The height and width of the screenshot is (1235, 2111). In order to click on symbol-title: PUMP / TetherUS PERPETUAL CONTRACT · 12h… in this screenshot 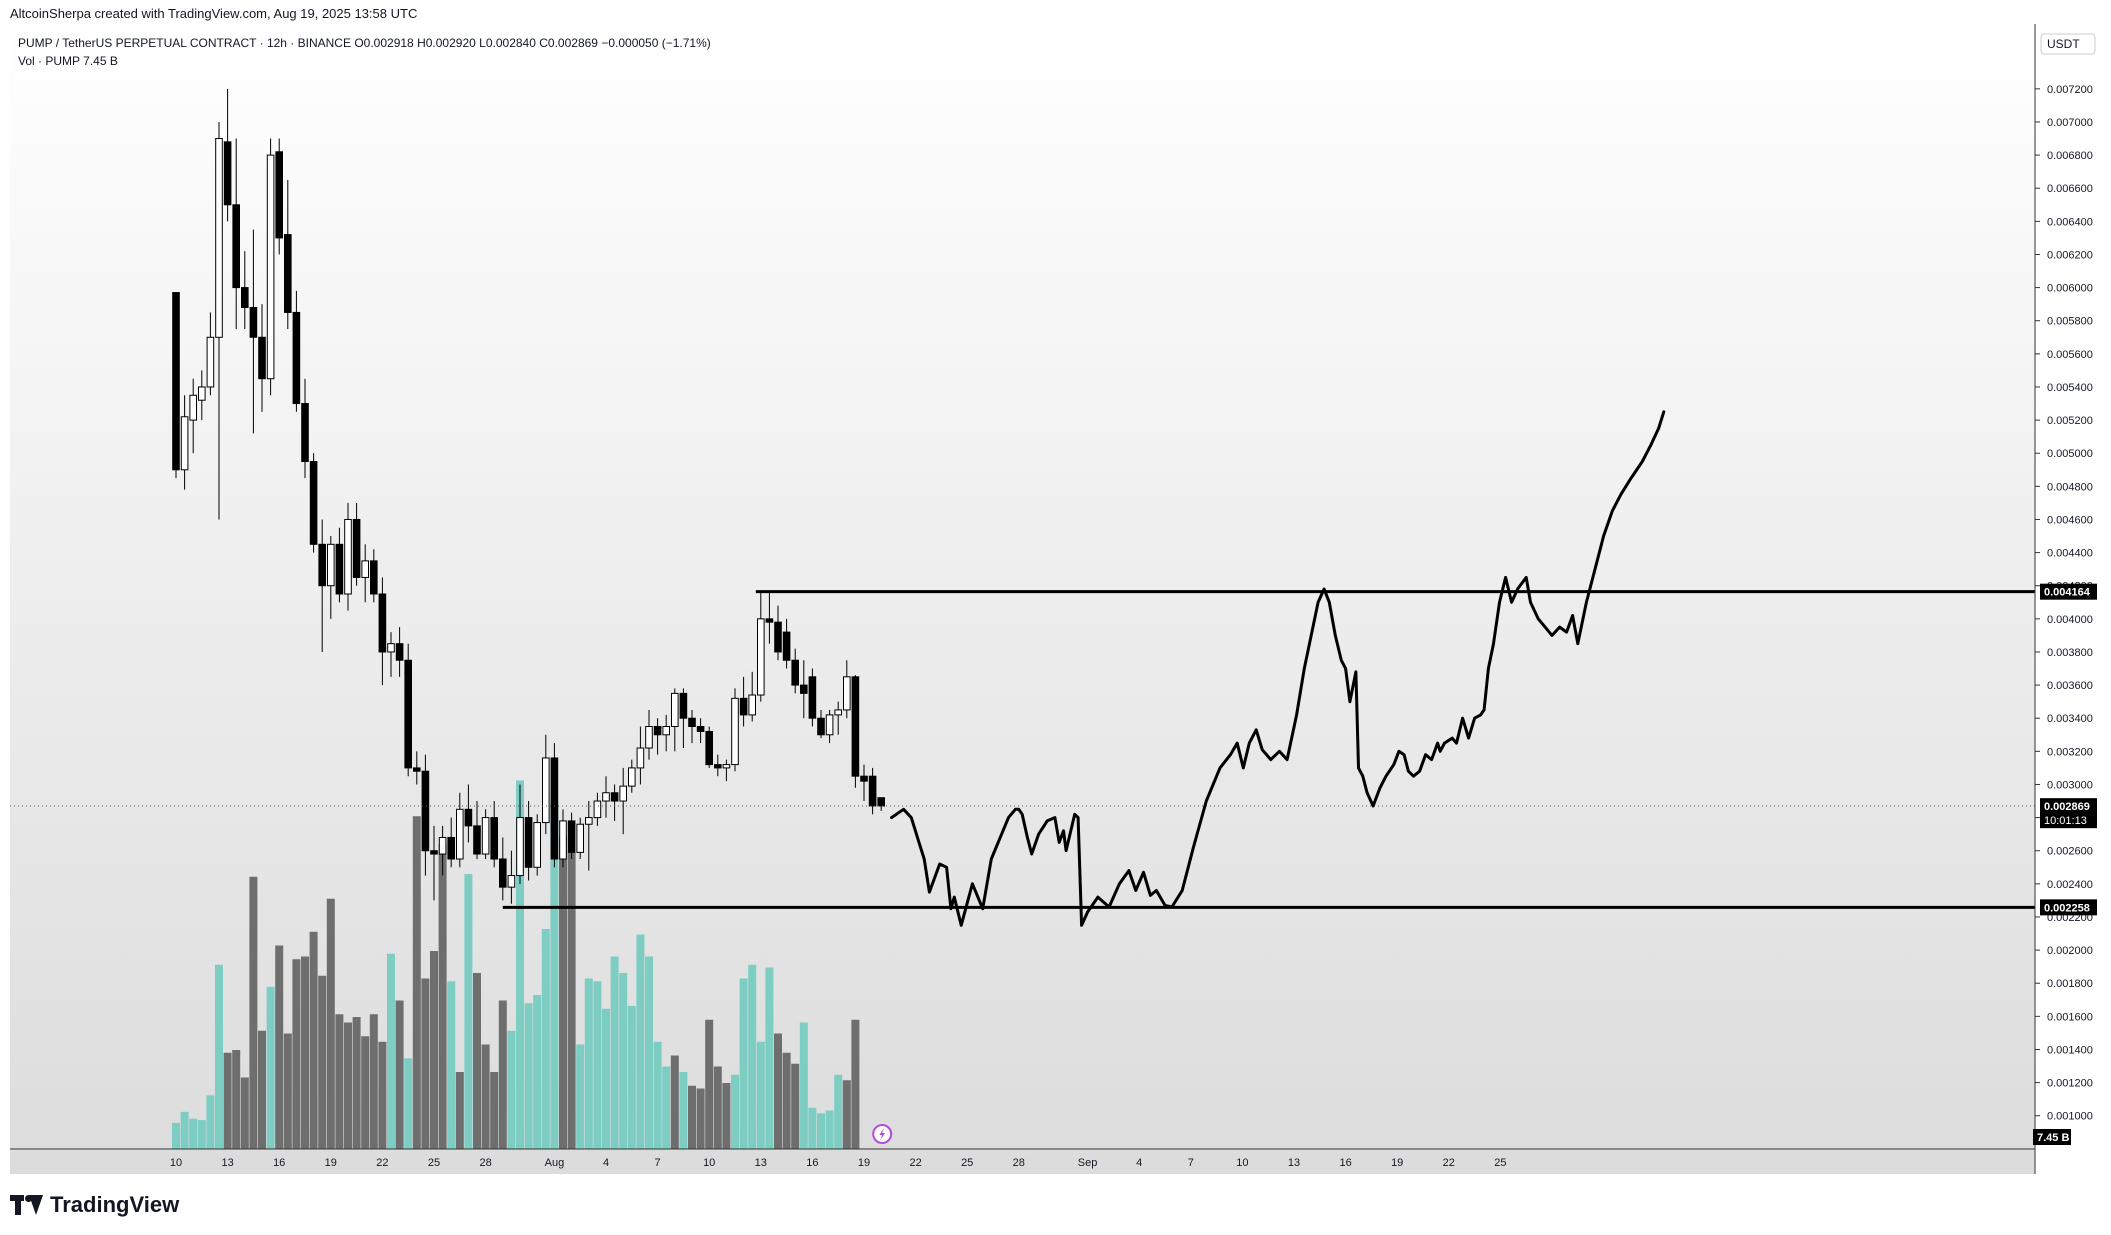, I will do `click(184, 43)`.